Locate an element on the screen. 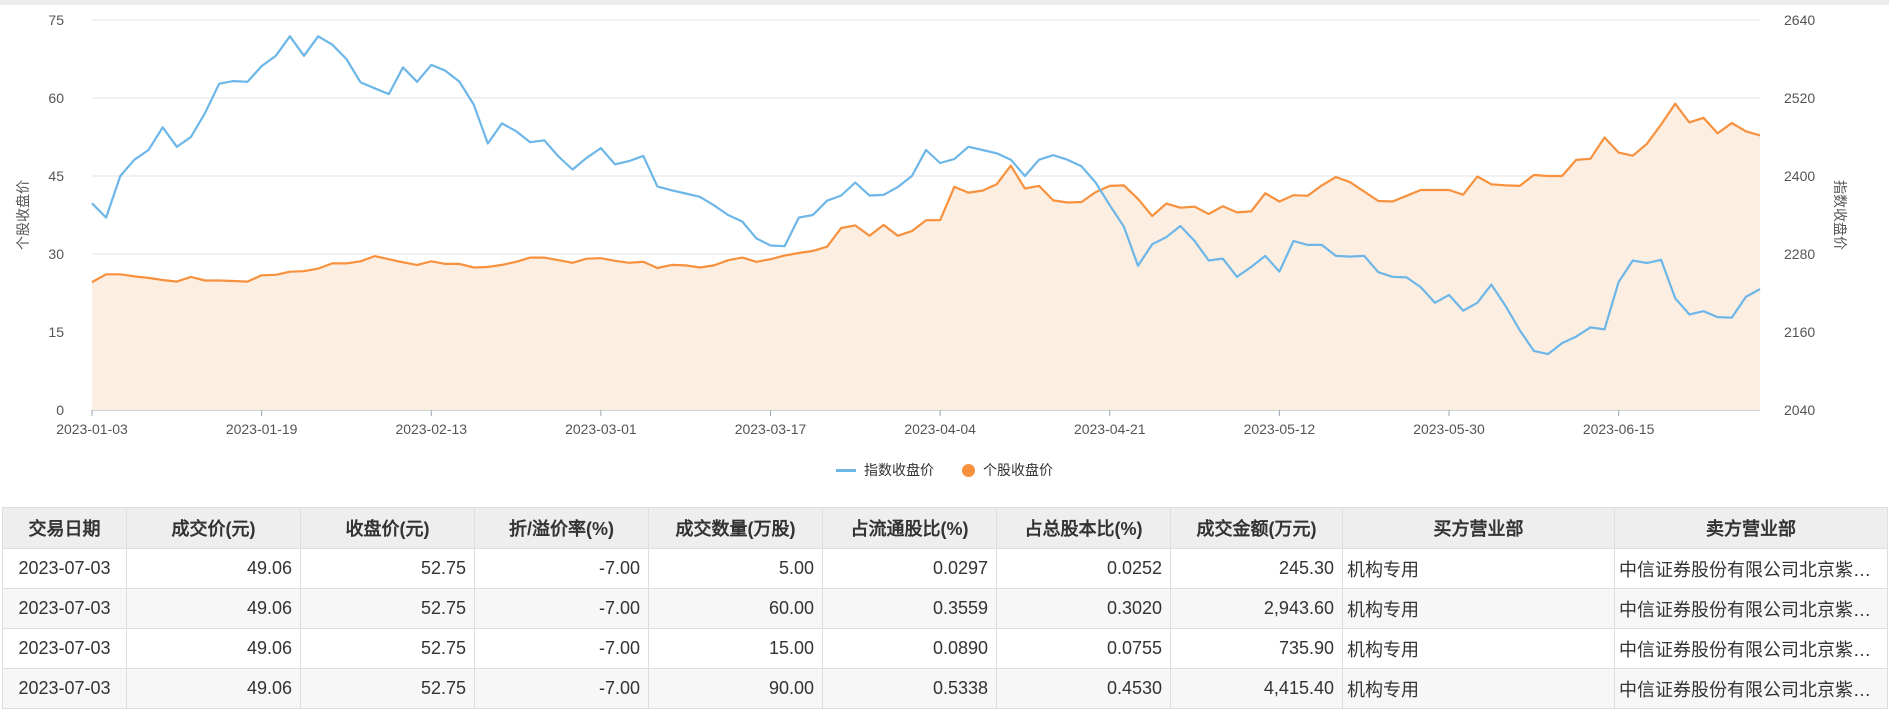 The width and height of the screenshot is (1889, 709). column-header: 成交价(元) is located at coordinates (213, 528).